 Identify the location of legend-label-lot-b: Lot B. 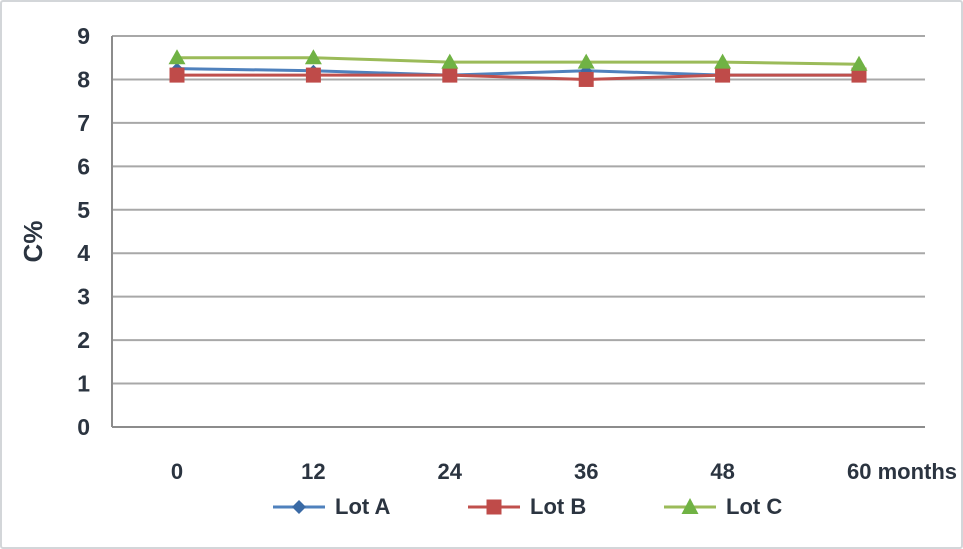
(558, 506).